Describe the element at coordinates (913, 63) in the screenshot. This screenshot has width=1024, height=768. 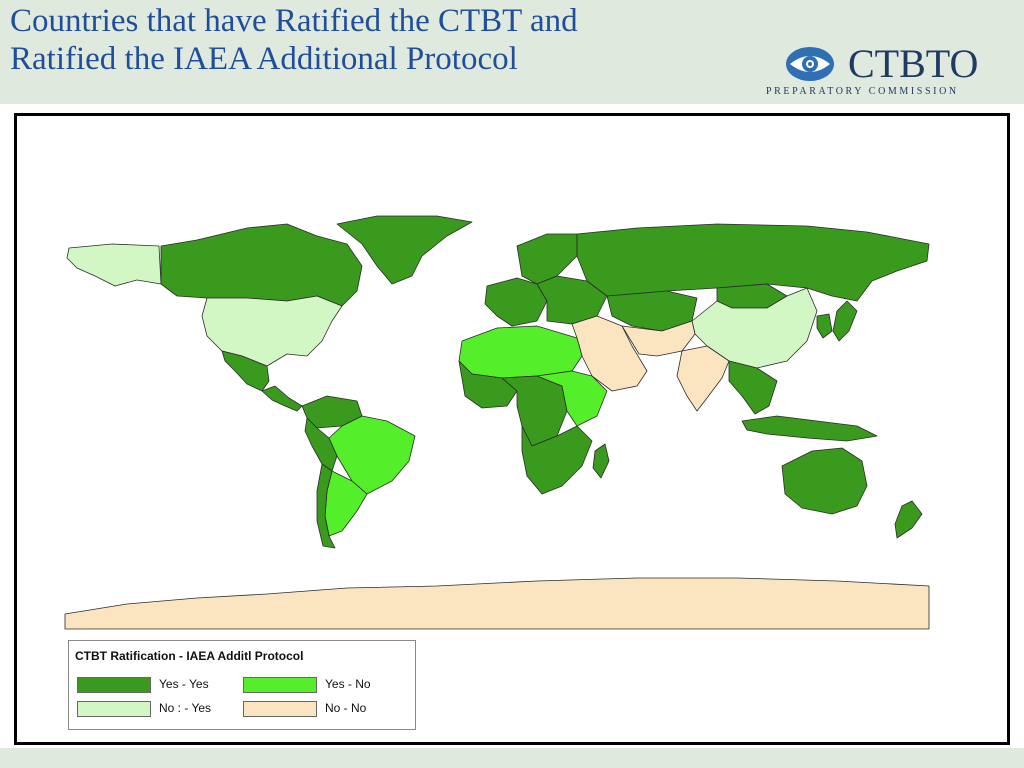
I see `logo-wordmark: CTBTO` at that location.